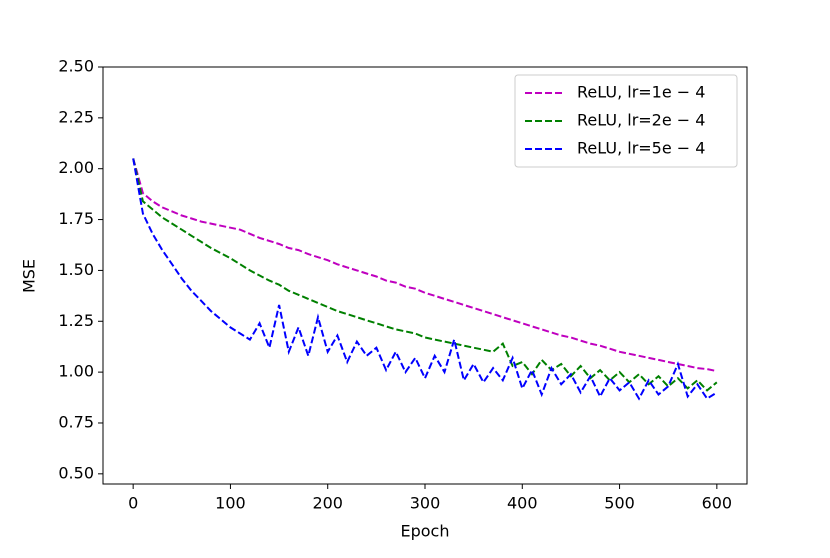 The image size is (830, 558). I want to click on legend-label: ReLU, lr=1e − 4, so click(641, 92).